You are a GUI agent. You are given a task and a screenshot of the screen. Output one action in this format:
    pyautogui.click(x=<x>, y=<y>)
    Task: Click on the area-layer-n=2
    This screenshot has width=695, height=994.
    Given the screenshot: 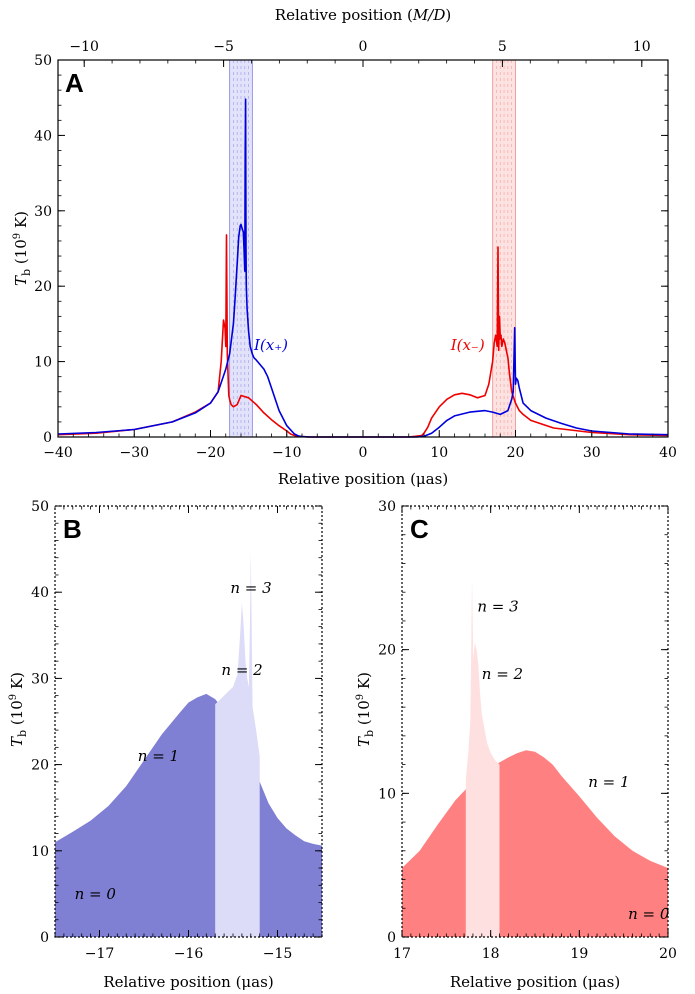 What is the action you would take?
    pyautogui.click(x=237, y=769)
    